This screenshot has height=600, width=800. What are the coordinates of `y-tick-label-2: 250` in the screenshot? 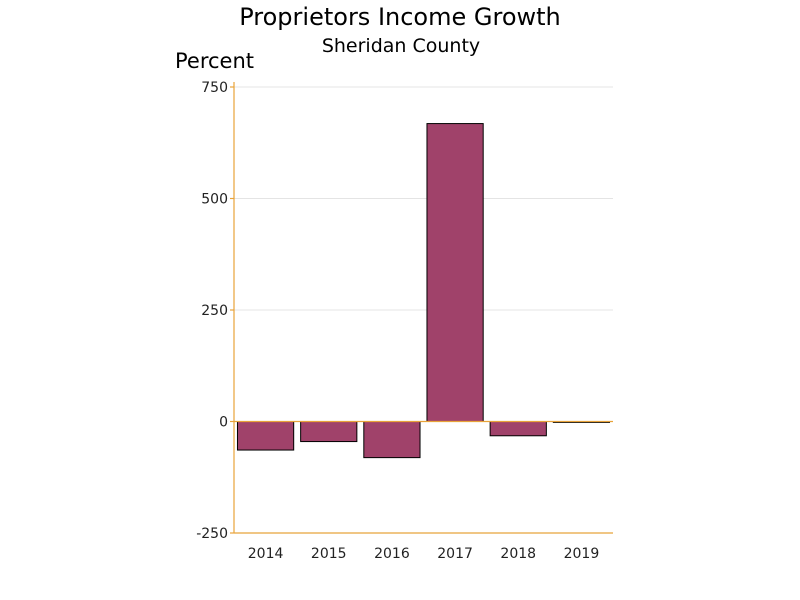 It's located at (214, 311).